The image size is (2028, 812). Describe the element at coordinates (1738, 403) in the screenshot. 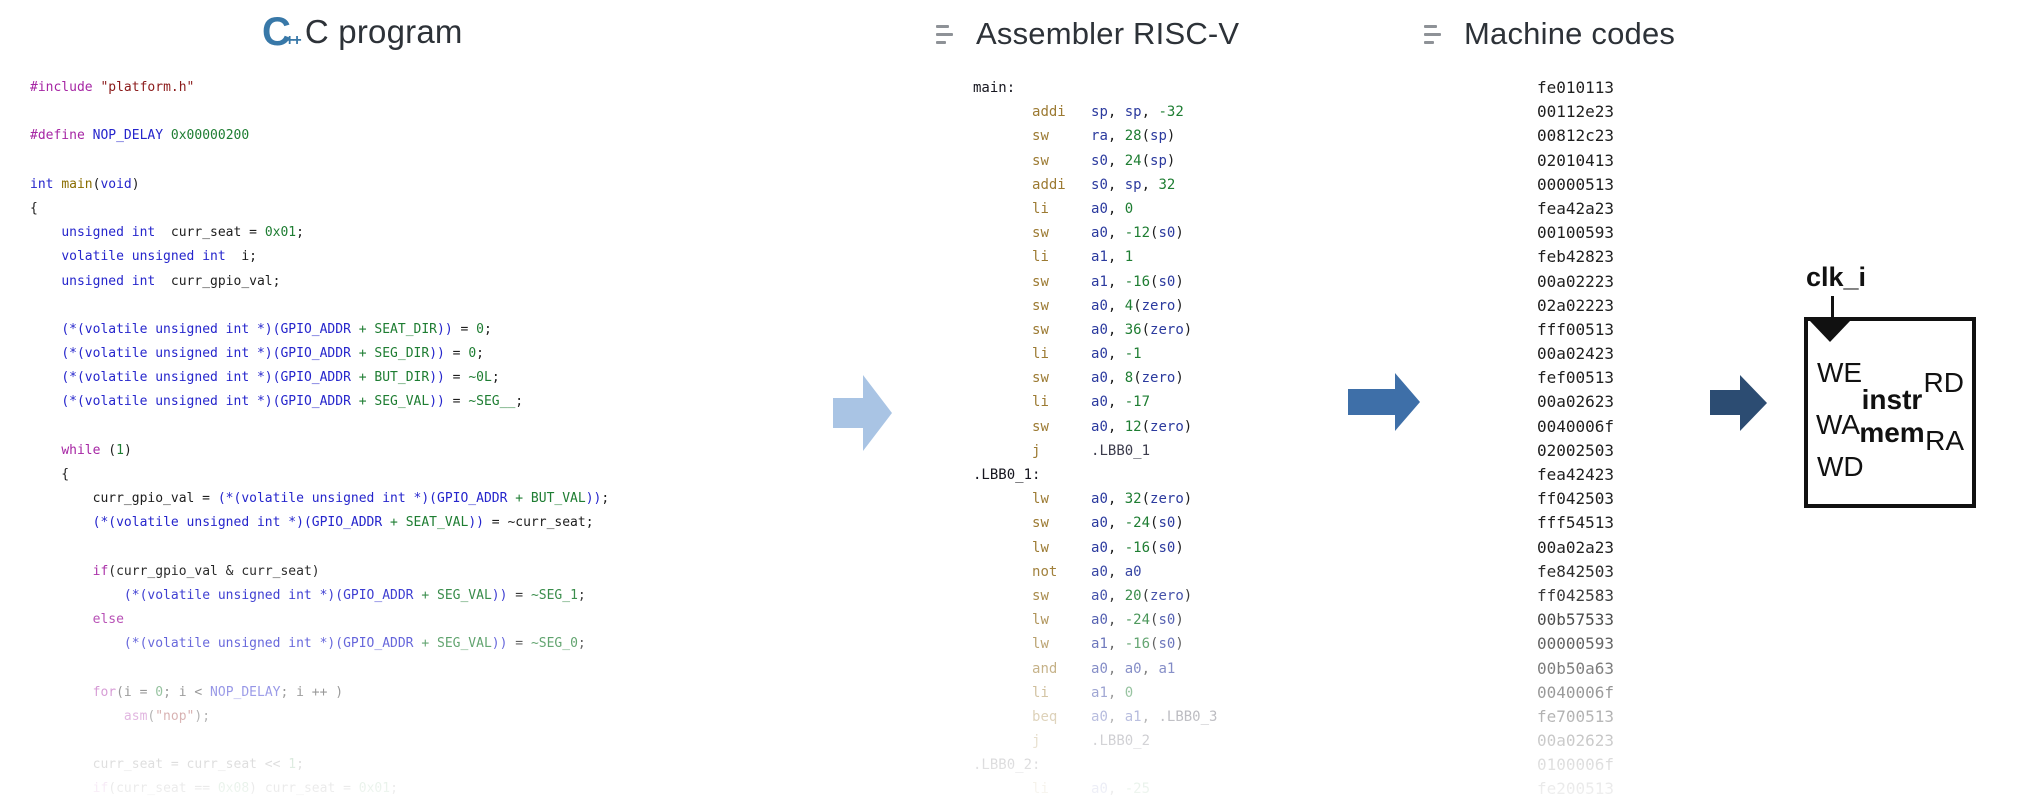

I see `arrow-machine-to-memory` at that location.